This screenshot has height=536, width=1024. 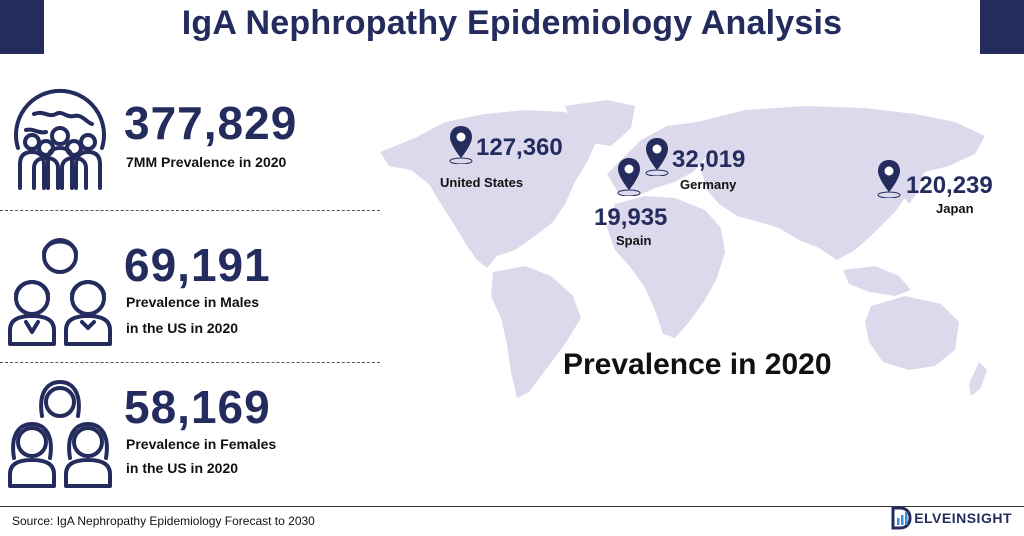 What do you see at coordinates (634, 240) in the screenshot?
I see `marker-label-spain: Spain` at bounding box center [634, 240].